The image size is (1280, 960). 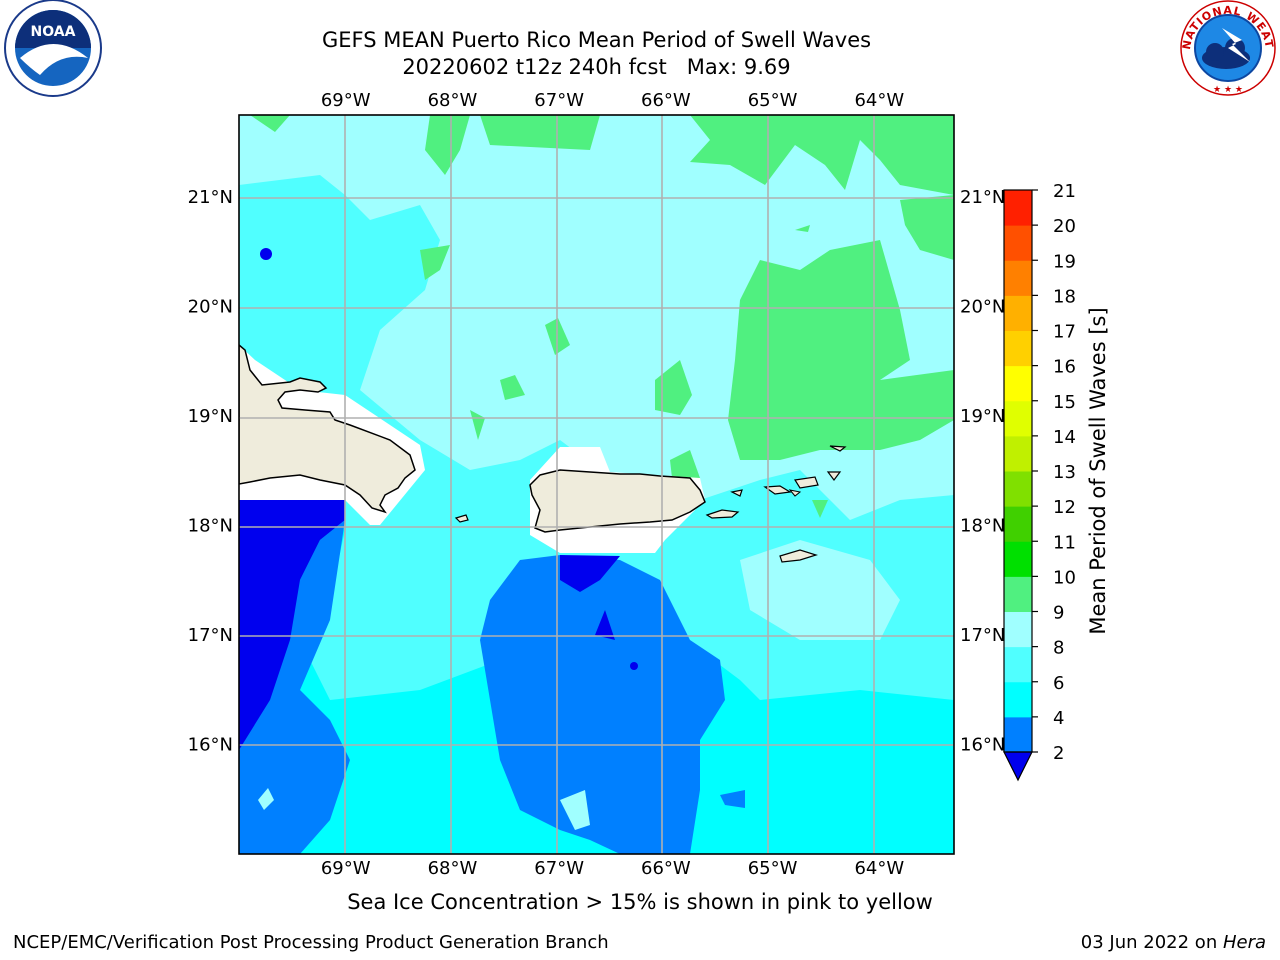 What do you see at coordinates (1058, 753) in the screenshot?
I see `colorbar-tick-label: 2` at bounding box center [1058, 753].